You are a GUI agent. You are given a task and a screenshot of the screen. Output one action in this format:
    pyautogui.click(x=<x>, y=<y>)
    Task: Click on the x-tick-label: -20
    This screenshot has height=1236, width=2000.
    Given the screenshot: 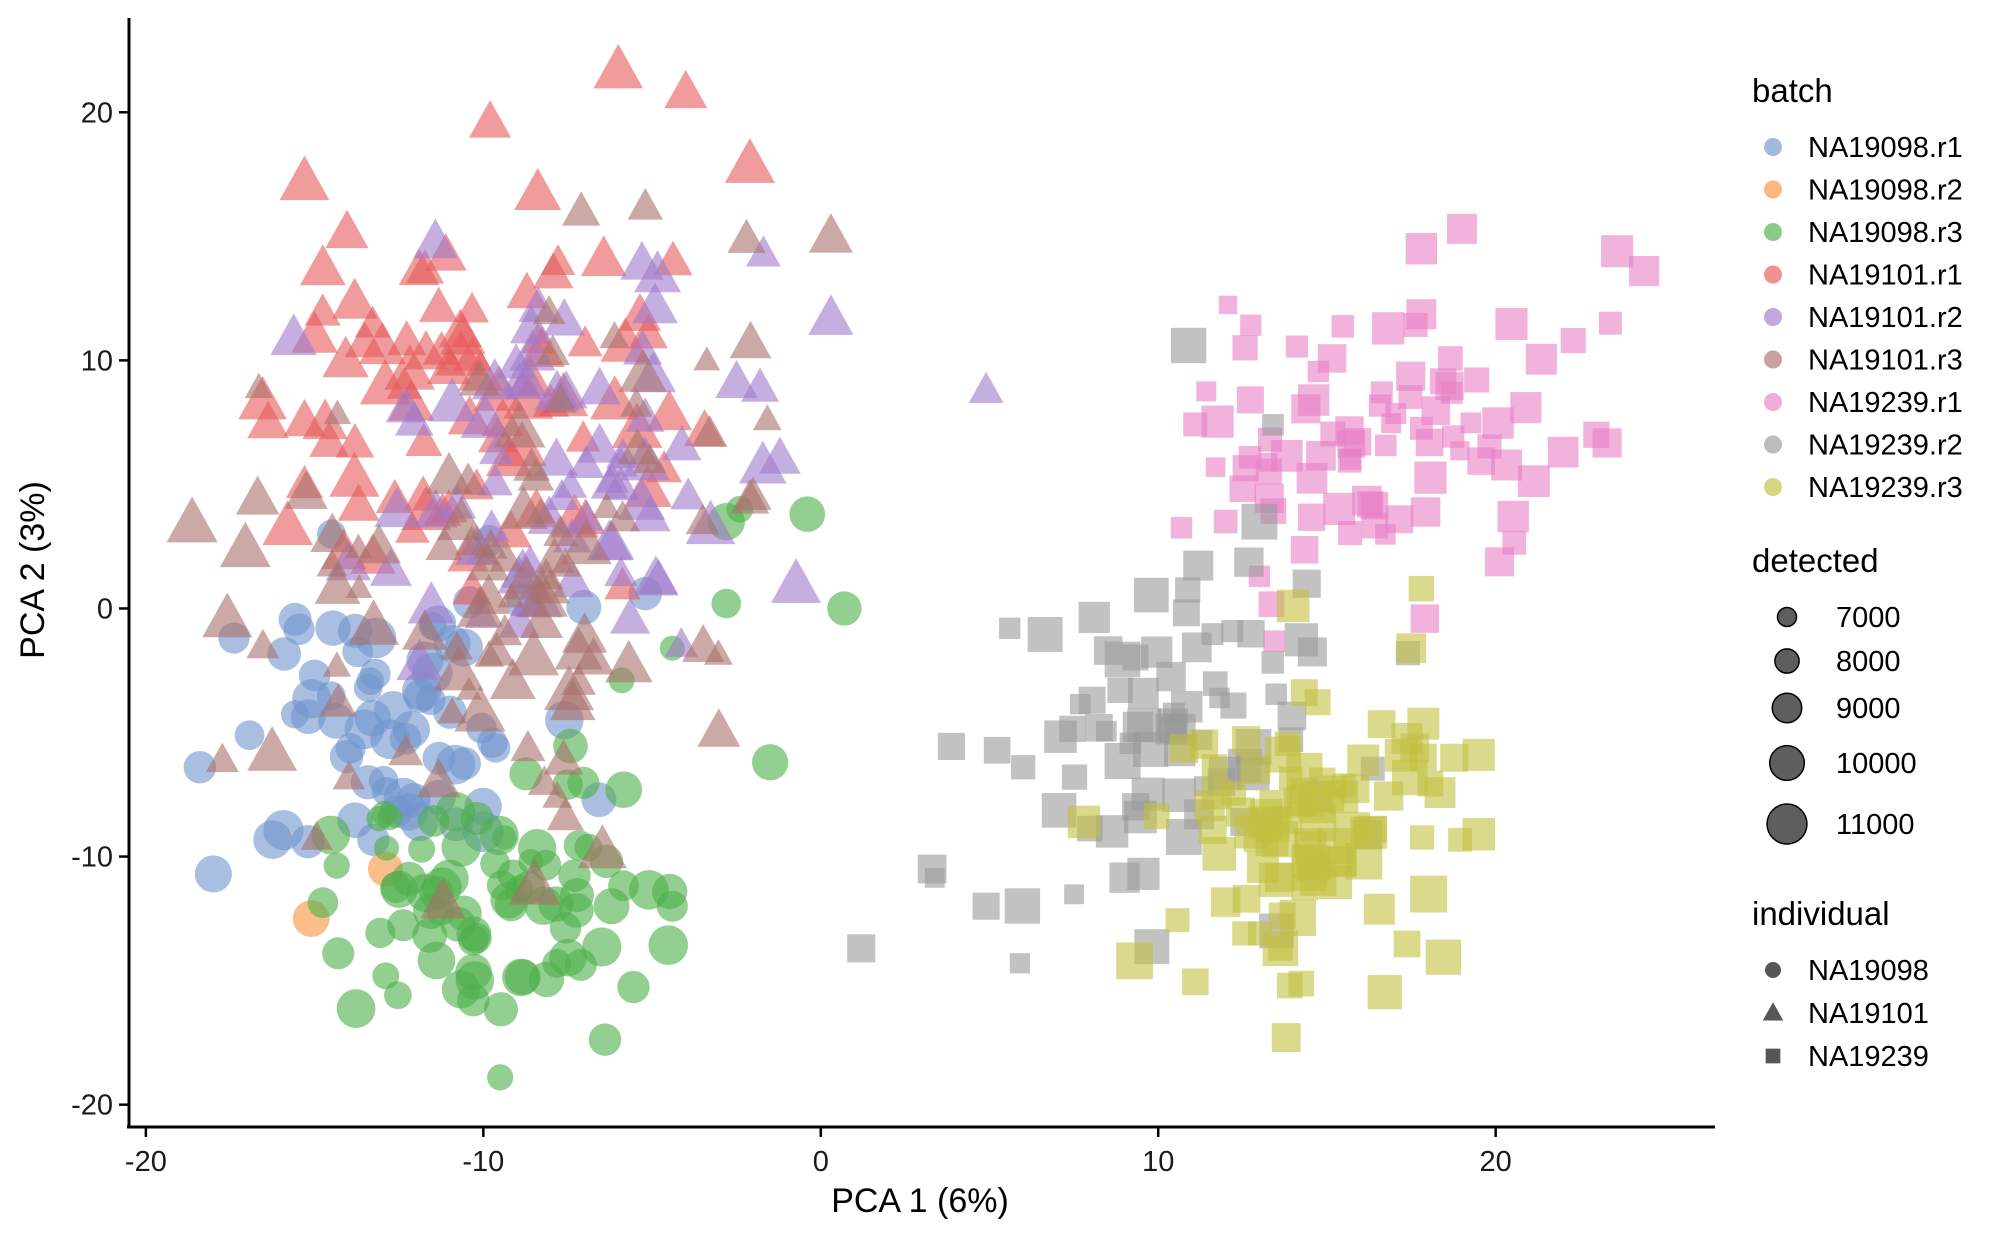 What is the action you would take?
    pyautogui.click(x=146, y=1162)
    